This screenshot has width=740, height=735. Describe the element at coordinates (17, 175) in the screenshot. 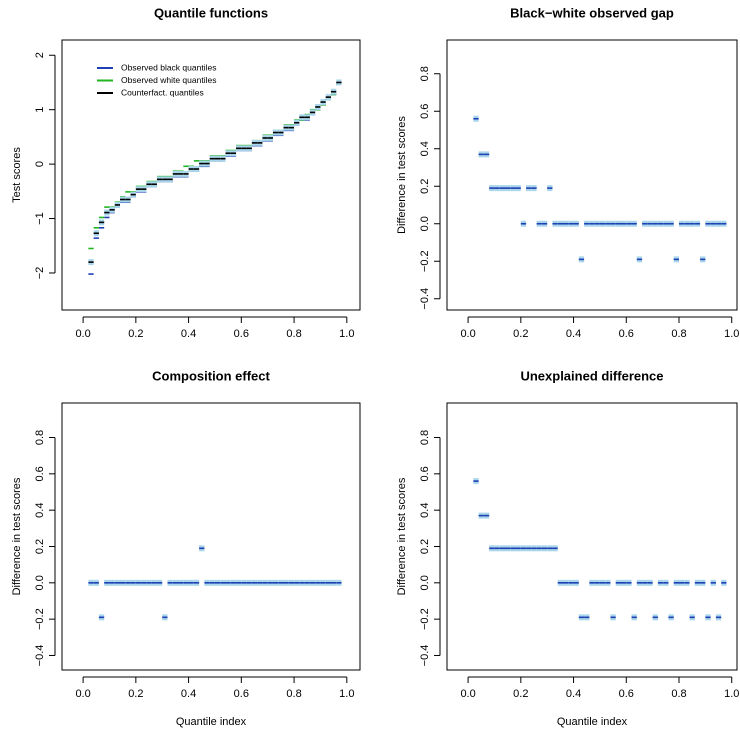

I see `y-axis-label: Test scores` at that location.